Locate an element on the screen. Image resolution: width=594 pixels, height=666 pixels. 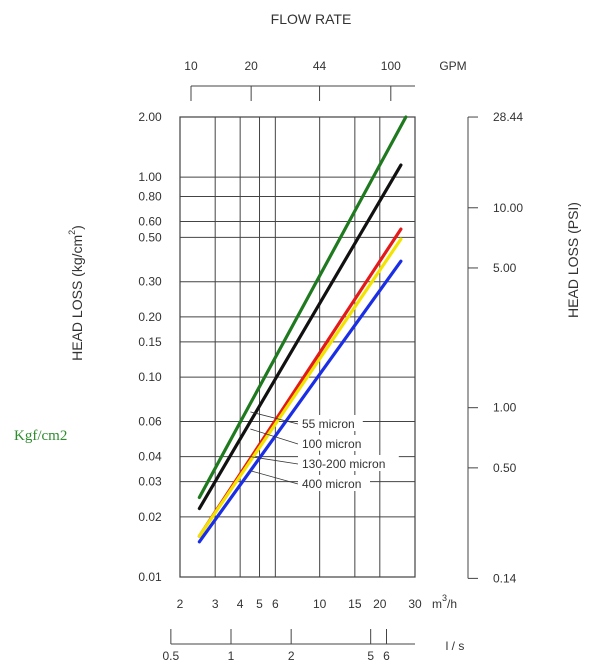
right-tick-label: 28.44 is located at coordinates (508, 117).